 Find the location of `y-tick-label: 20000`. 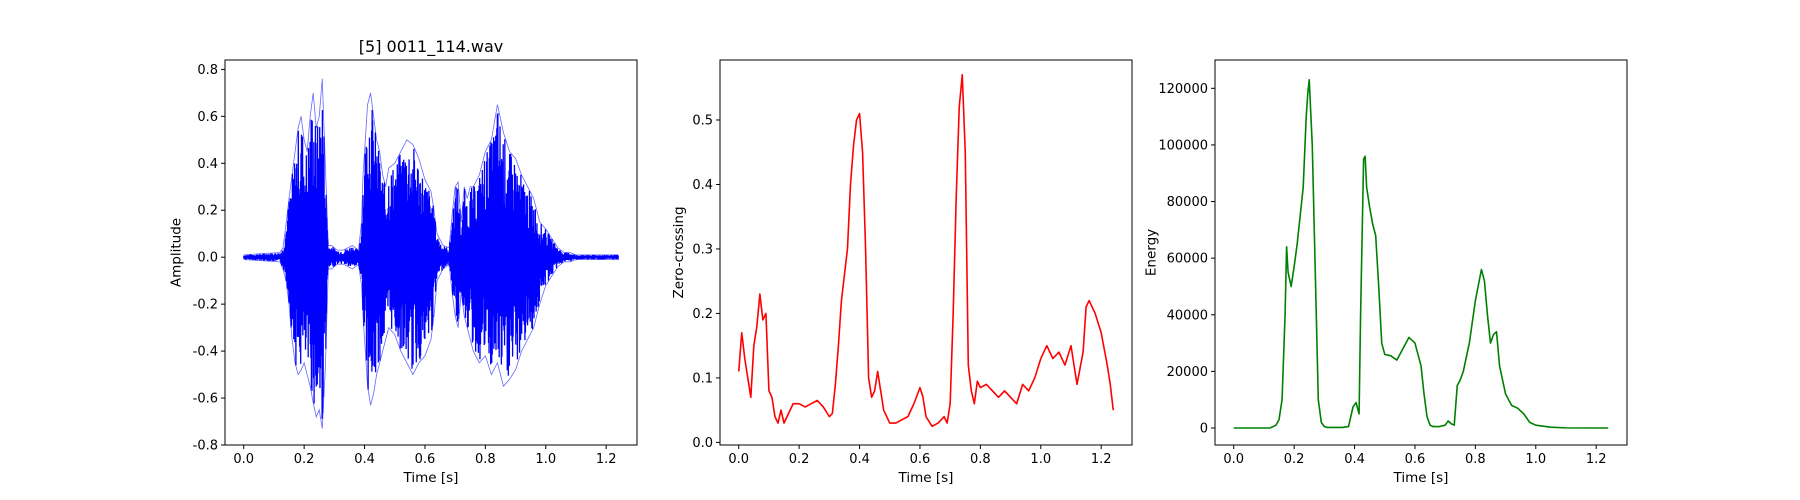

y-tick-label: 20000 is located at coordinates (1187, 372).